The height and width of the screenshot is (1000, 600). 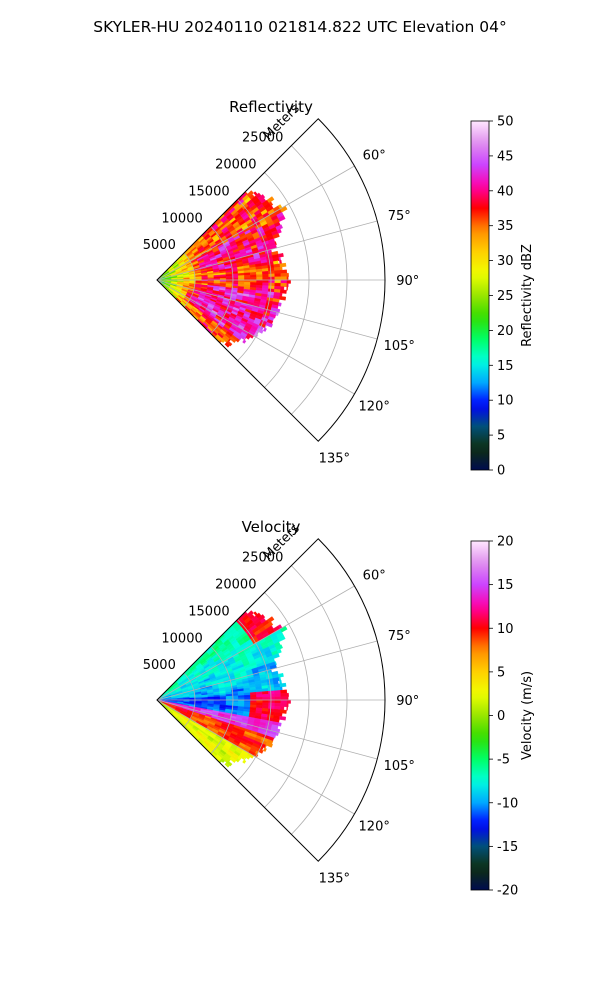 What do you see at coordinates (505, 226) in the screenshot?
I see `colorbar-tick-label: 35` at bounding box center [505, 226].